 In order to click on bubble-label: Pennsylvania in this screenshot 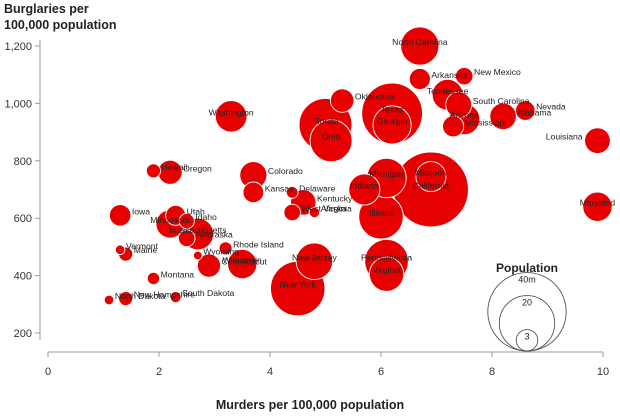, I will do `click(386, 257)`.